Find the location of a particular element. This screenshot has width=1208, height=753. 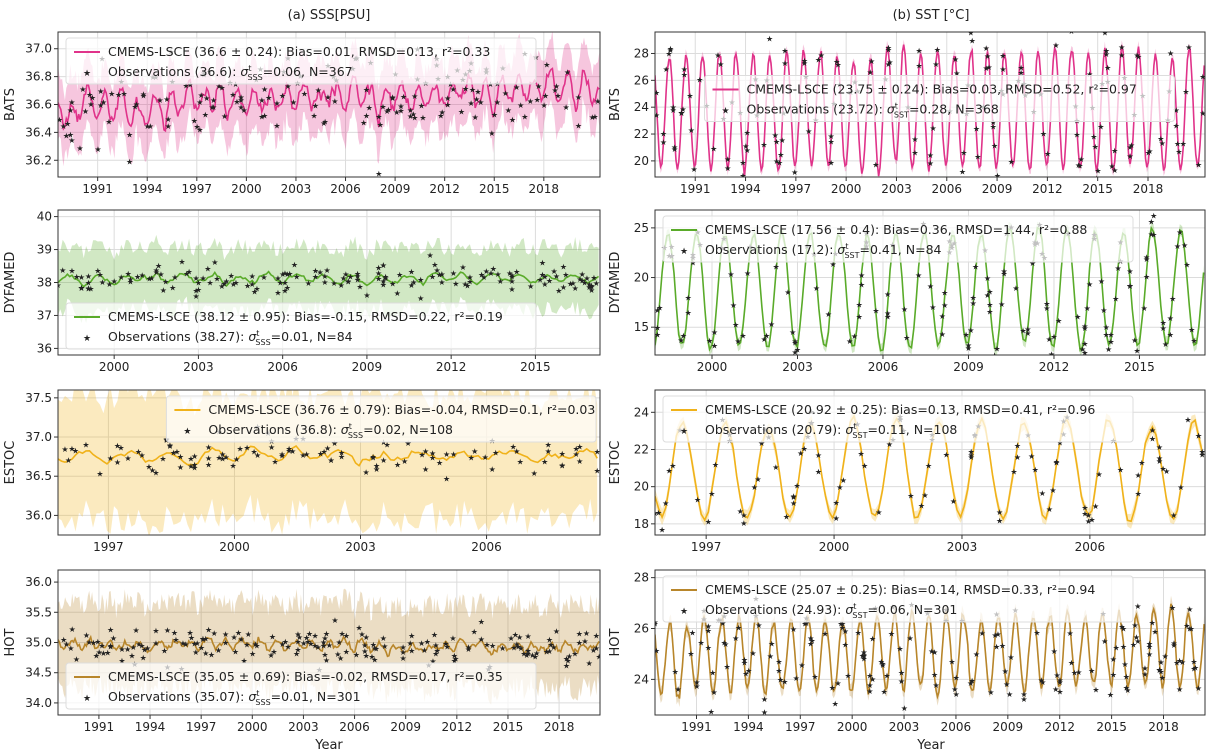

legend-obs-marker: ★ is located at coordinates (684, 432).